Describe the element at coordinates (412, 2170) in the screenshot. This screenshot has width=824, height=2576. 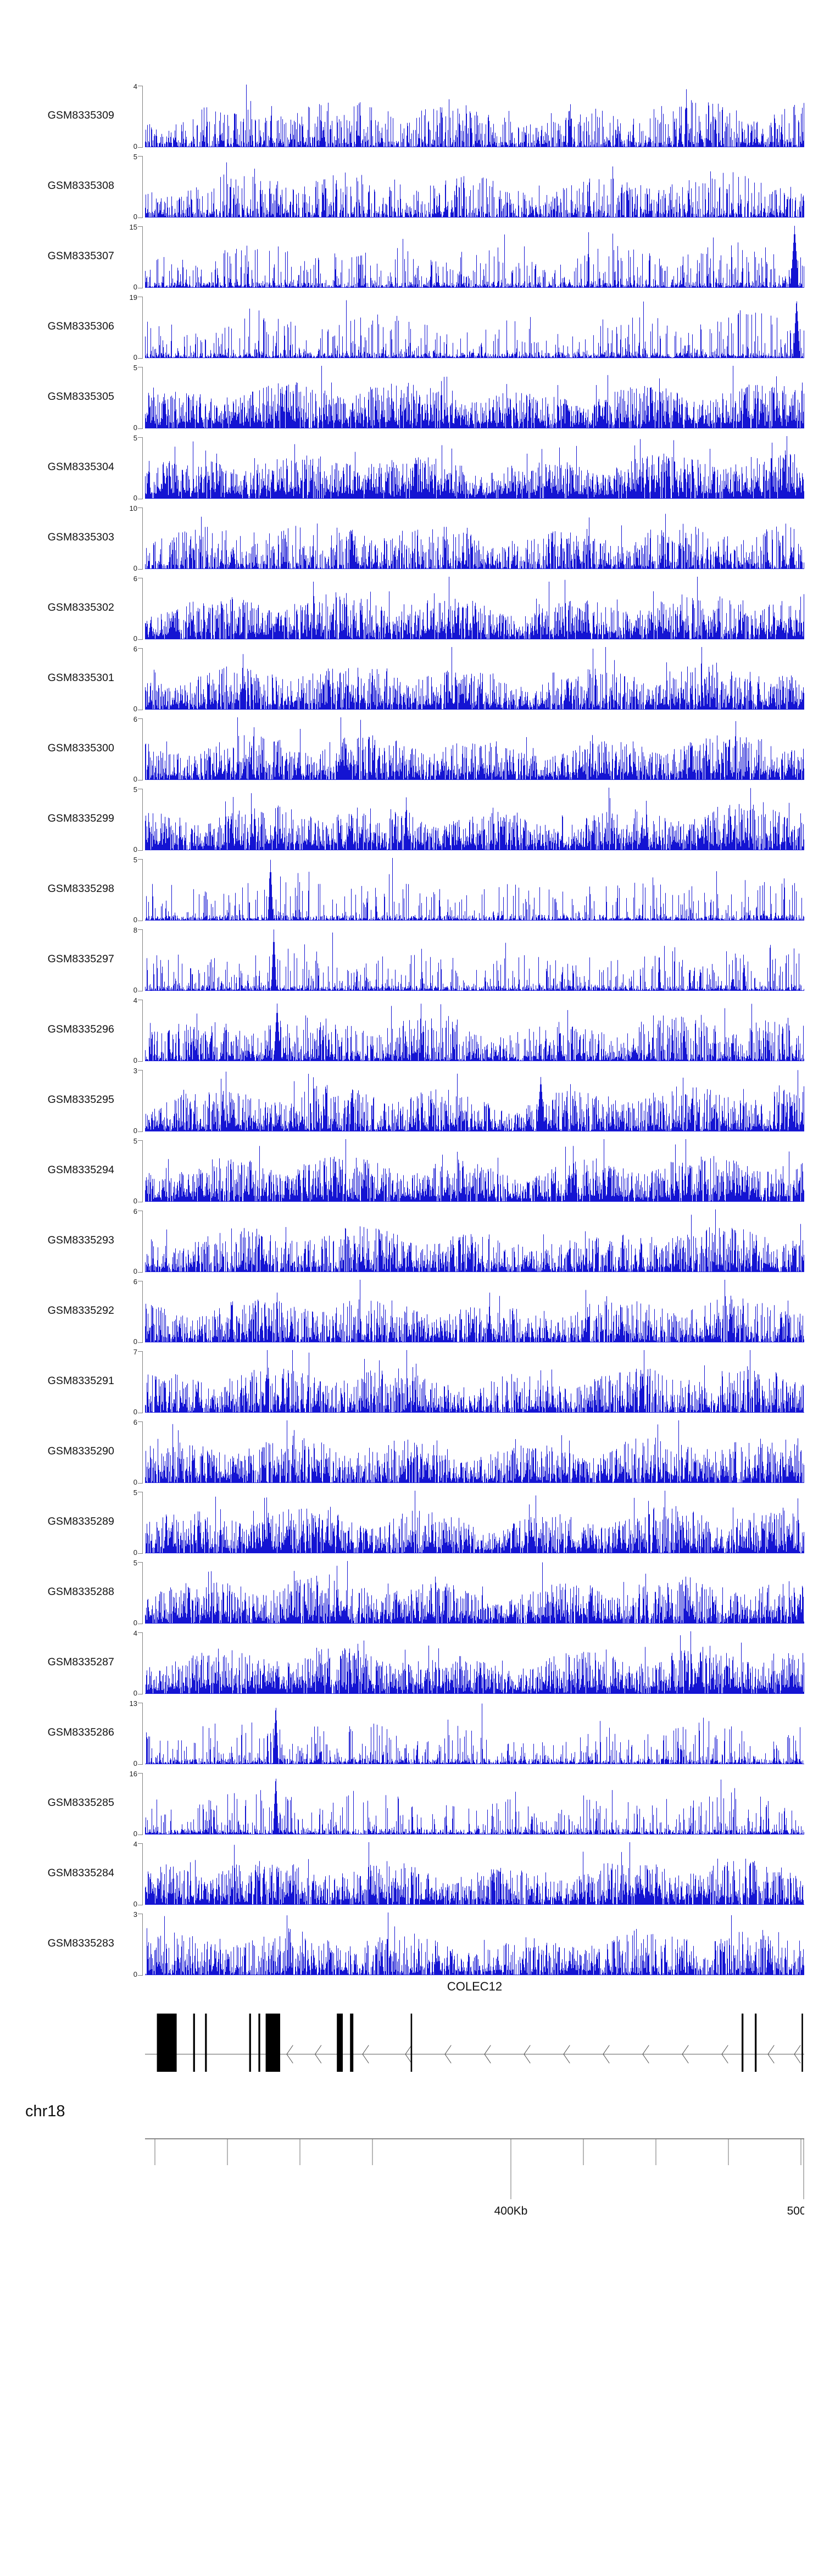
I see `genome-axis-track: chr18 400Kb 500Kb` at that location.